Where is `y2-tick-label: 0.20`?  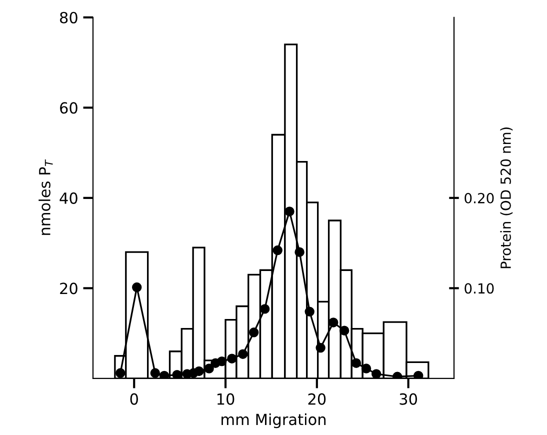 y2-tick-label: 0.20 is located at coordinates (479, 198).